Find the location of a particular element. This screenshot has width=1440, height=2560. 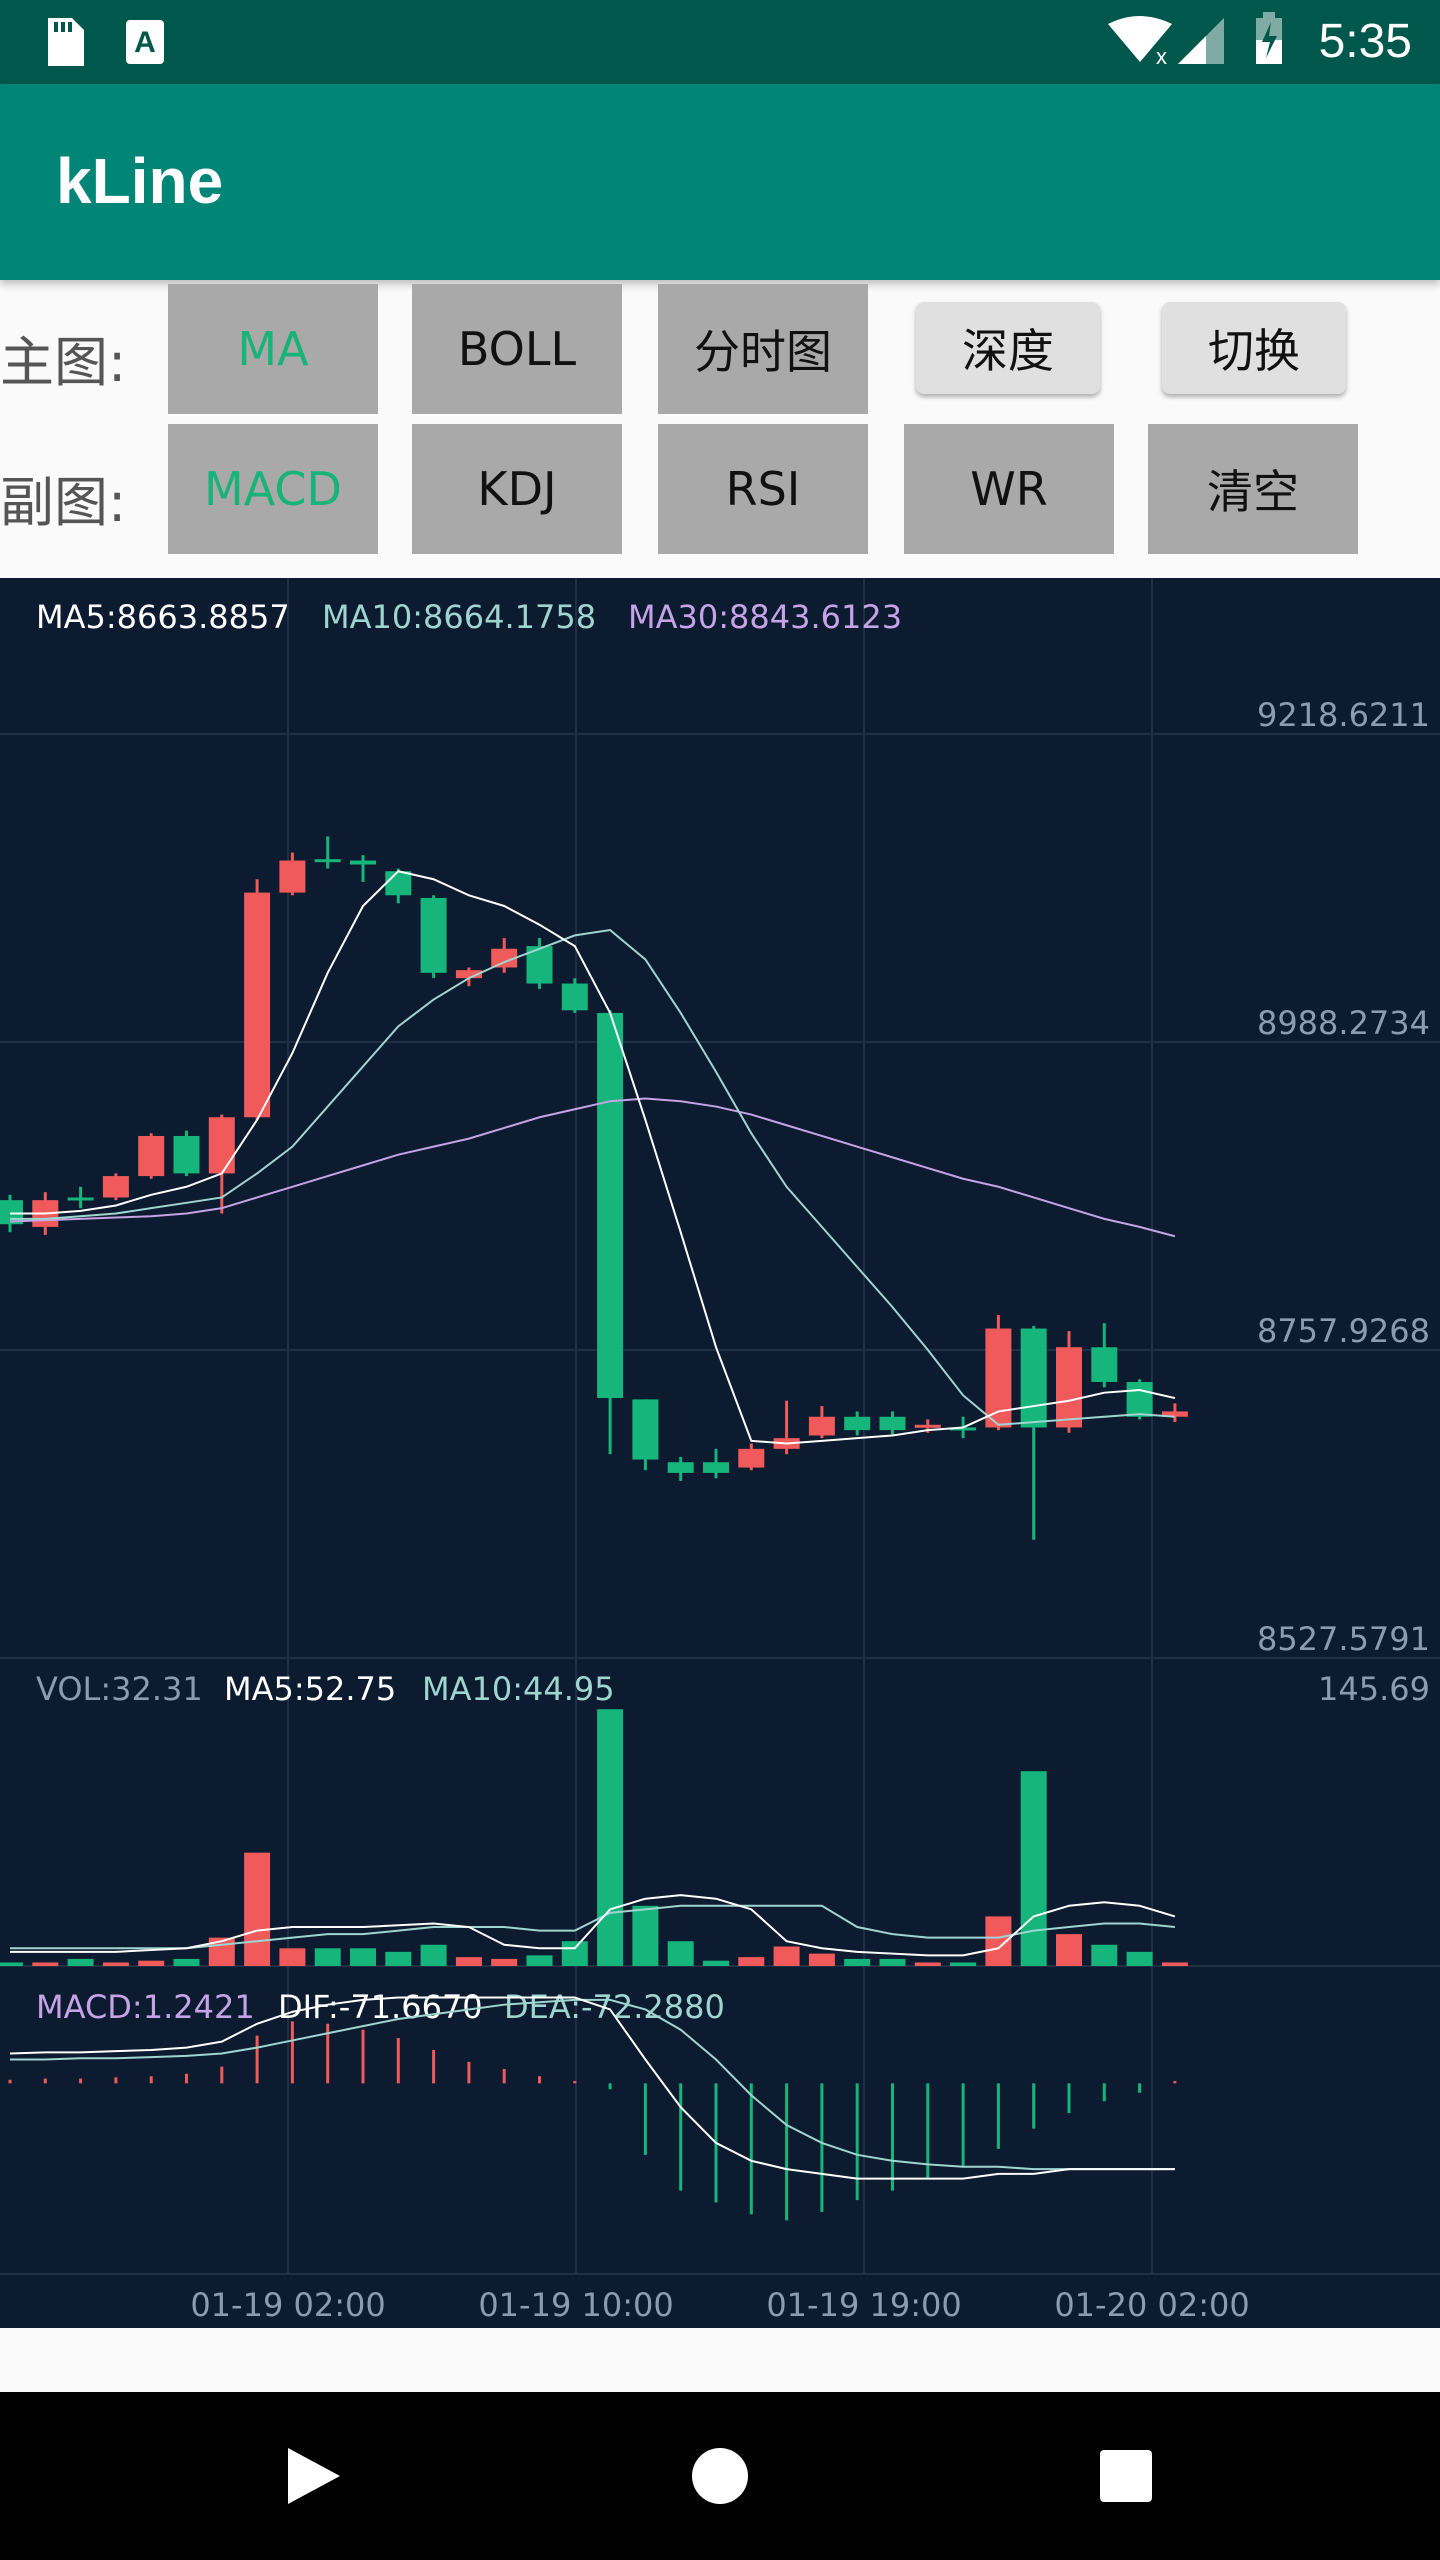

x-tick-label: 01-20 02:00 is located at coordinates (1151, 2305).